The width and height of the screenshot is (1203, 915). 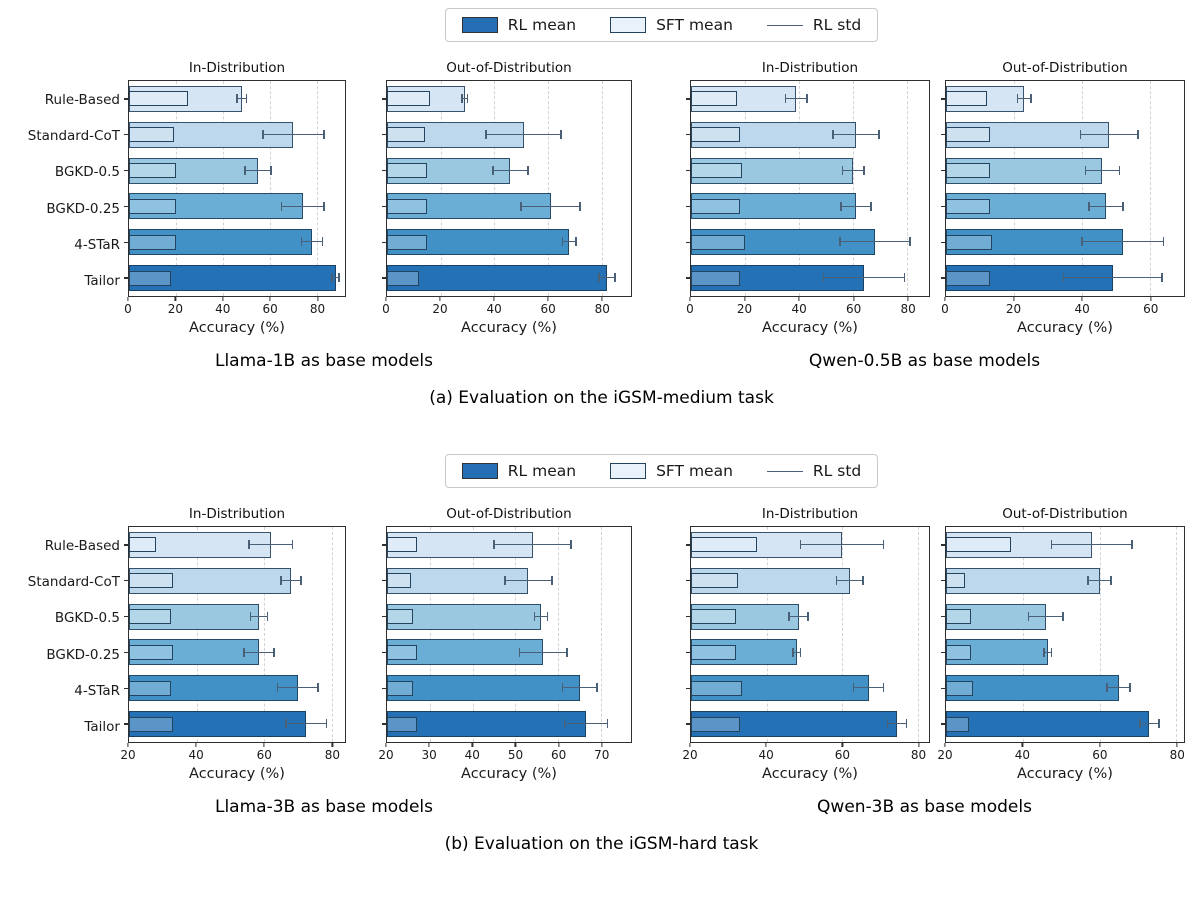 I want to click on x-axis-ticks: 0 20 40 60, so click(x=1063, y=308).